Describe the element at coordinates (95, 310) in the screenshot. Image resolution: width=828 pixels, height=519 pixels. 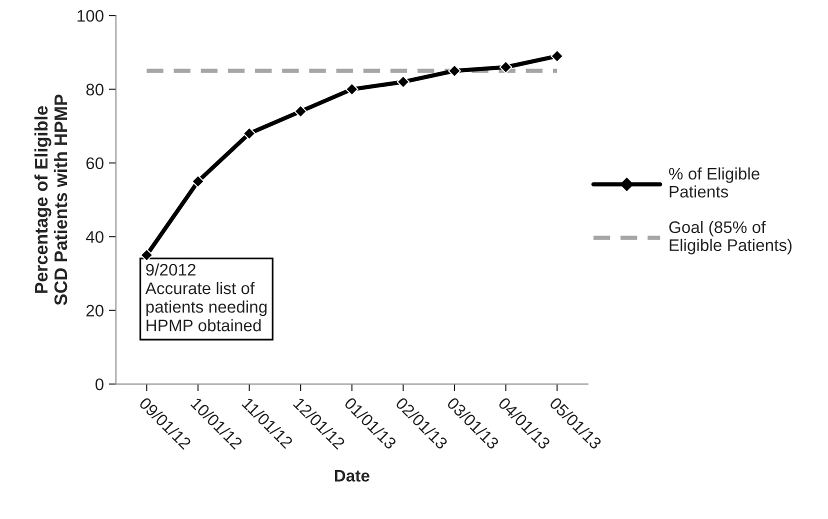
I see `y-tick-label: 20` at that location.